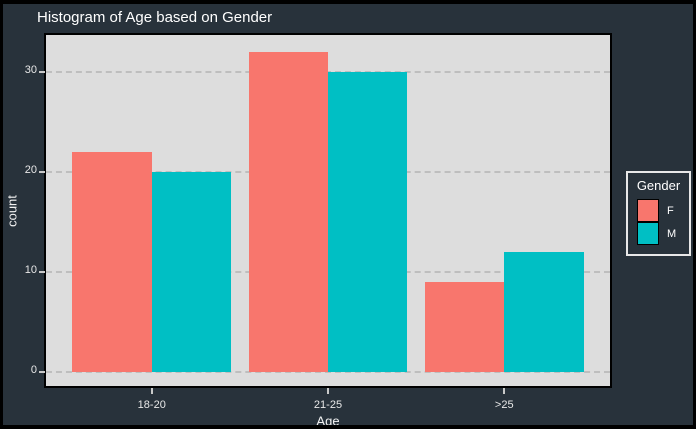  Describe the element at coordinates (151, 405) in the screenshot. I see `x-tick-label-18-20: 18-20` at that location.